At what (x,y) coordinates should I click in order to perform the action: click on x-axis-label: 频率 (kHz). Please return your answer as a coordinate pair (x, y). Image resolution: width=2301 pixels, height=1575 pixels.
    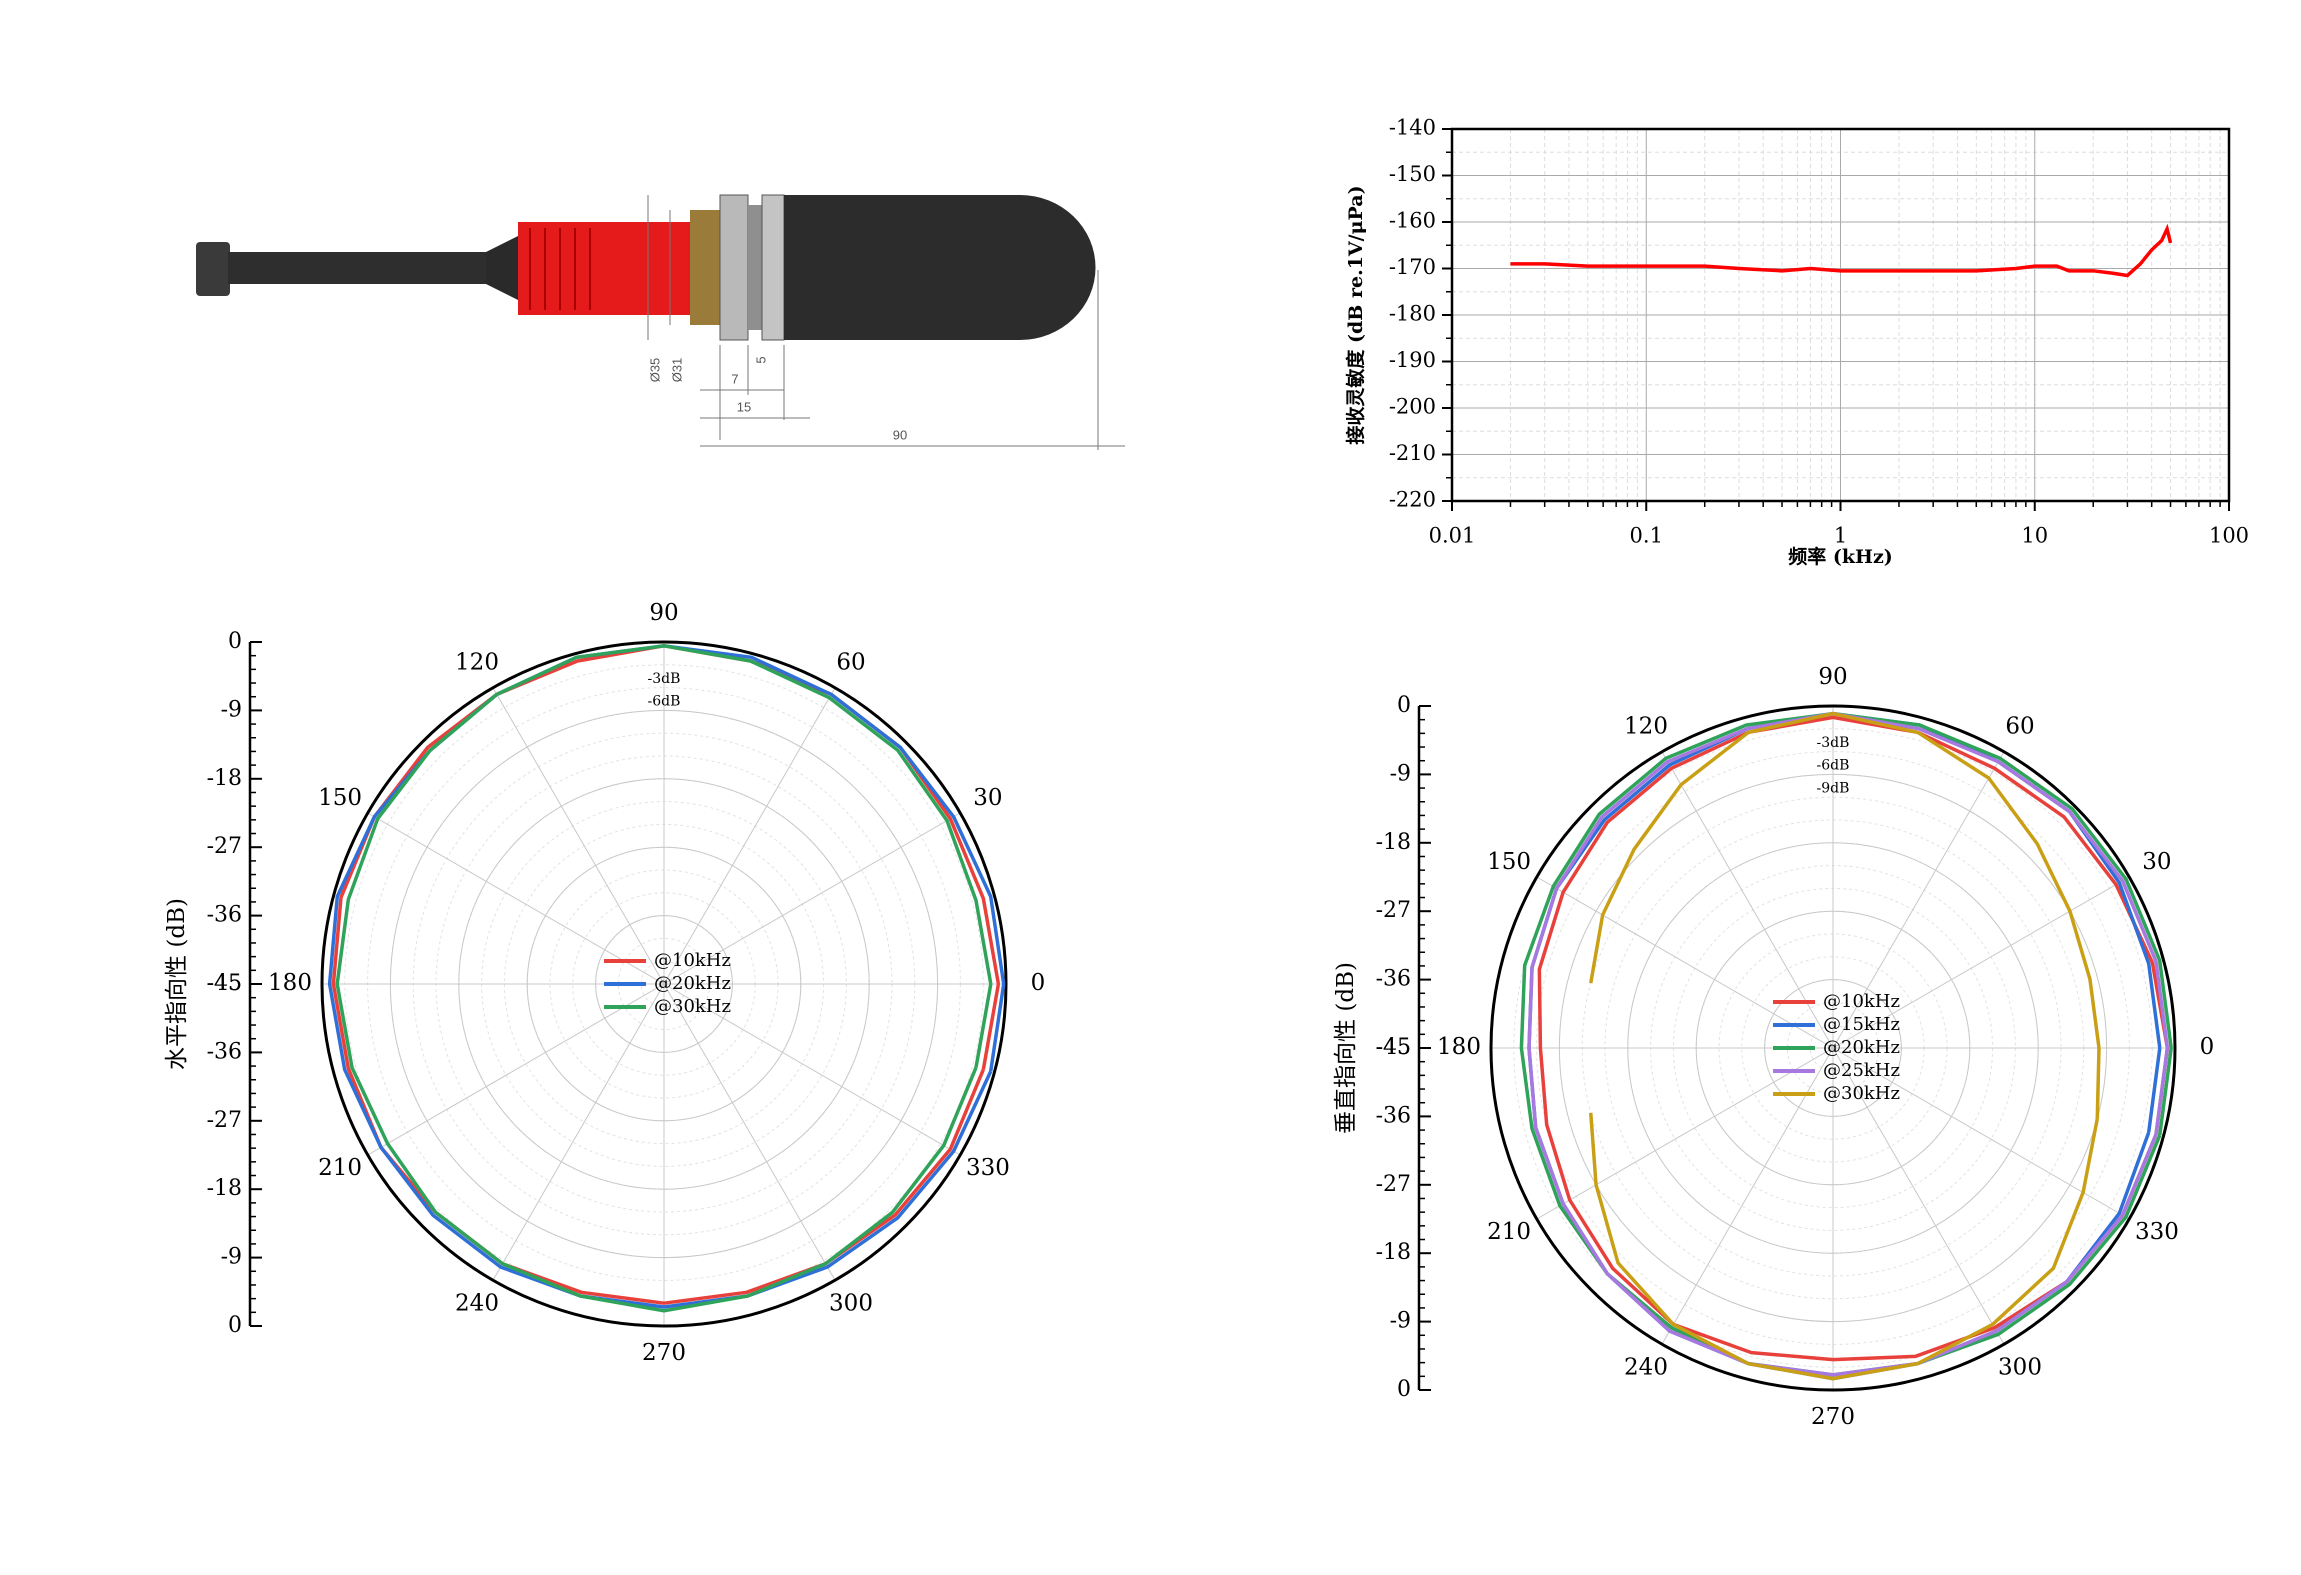
    Looking at the image, I should click on (1840, 556).